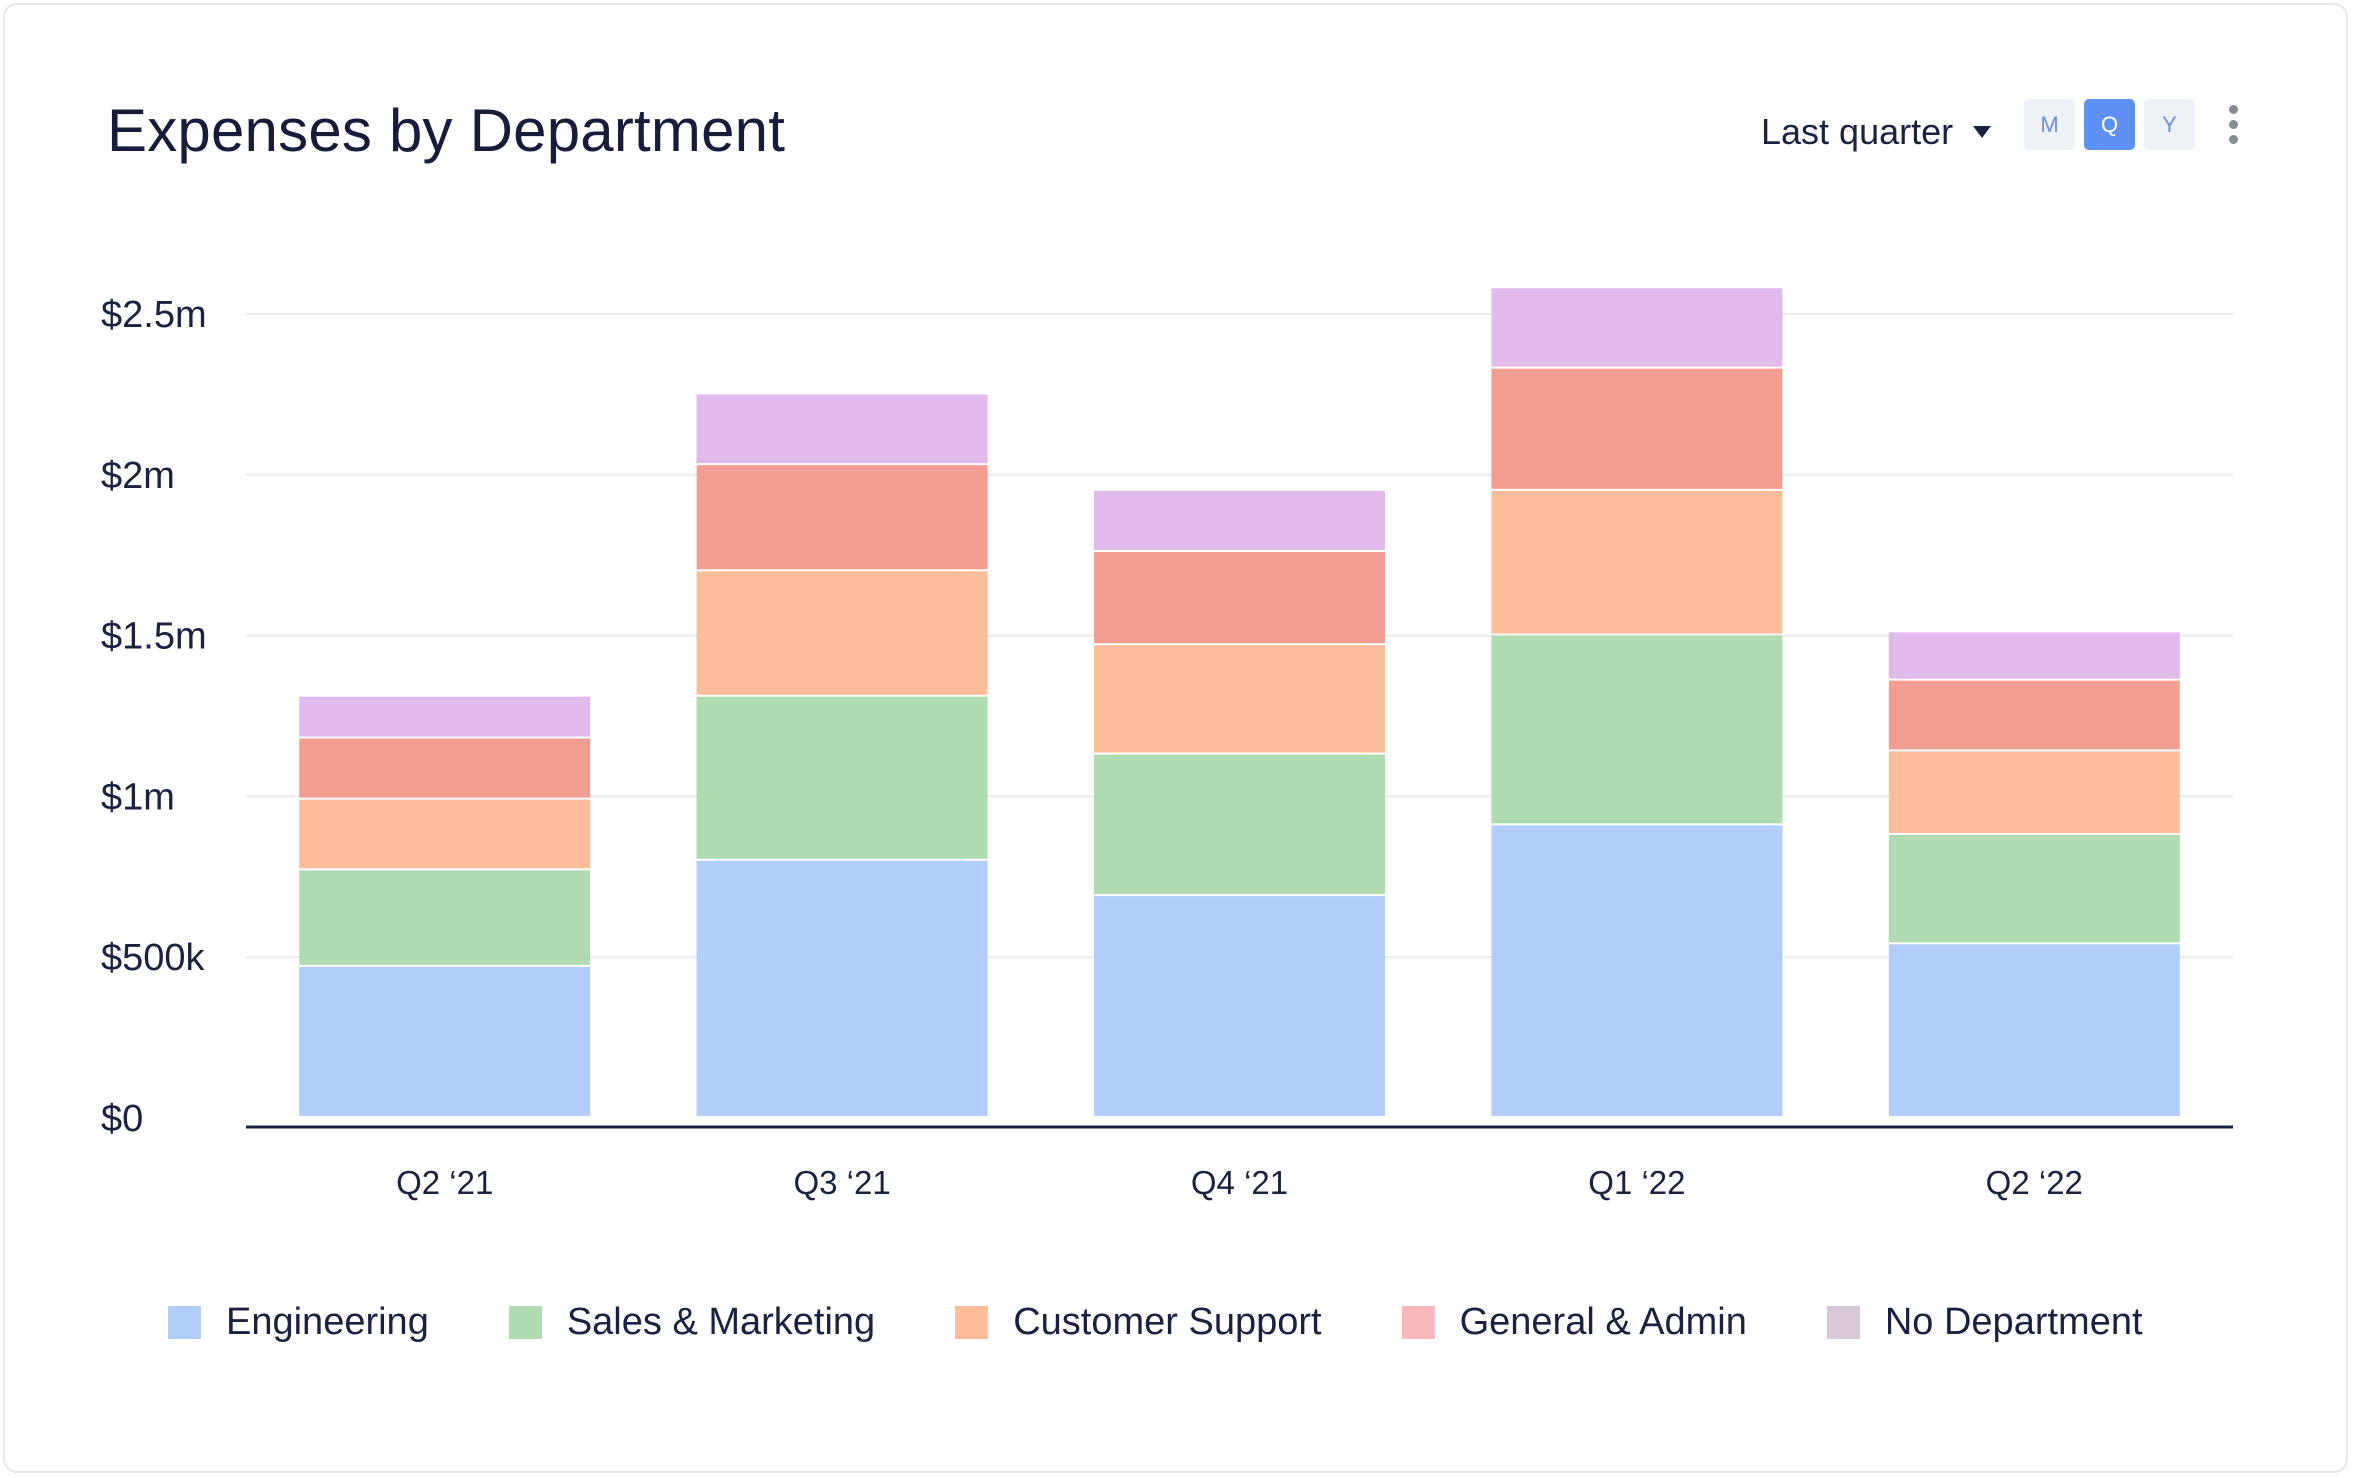 This screenshot has height=1478, width=2353. I want to click on x-tick-label: Q3 ‘21, so click(841, 1182).